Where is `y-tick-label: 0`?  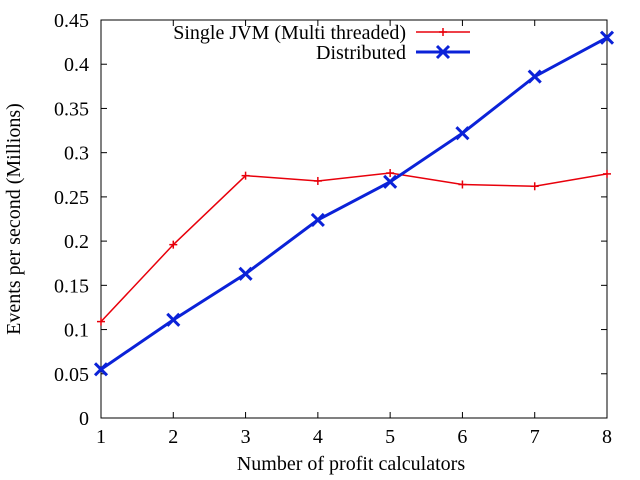 y-tick-label: 0 is located at coordinates (84, 419).